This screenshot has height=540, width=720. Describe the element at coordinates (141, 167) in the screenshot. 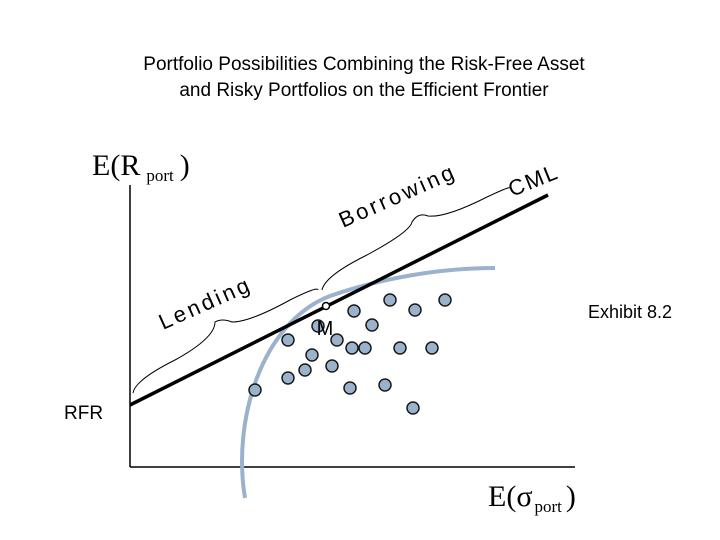

I see `y-axis-label: E(R port)` at that location.